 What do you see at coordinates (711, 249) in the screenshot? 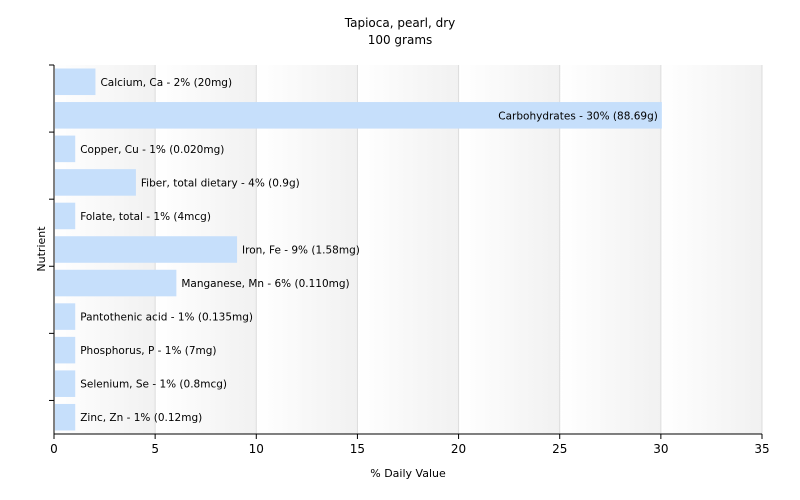
I see `plot-band` at bounding box center [711, 249].